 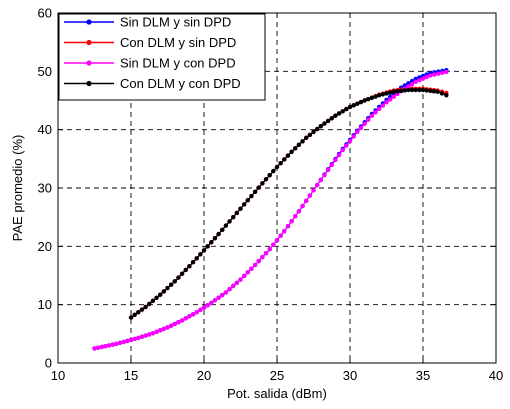 What do you see at coordinates (89, 83) in the screenshot?
I see `legend-marker` at bounding box center [89, 83].